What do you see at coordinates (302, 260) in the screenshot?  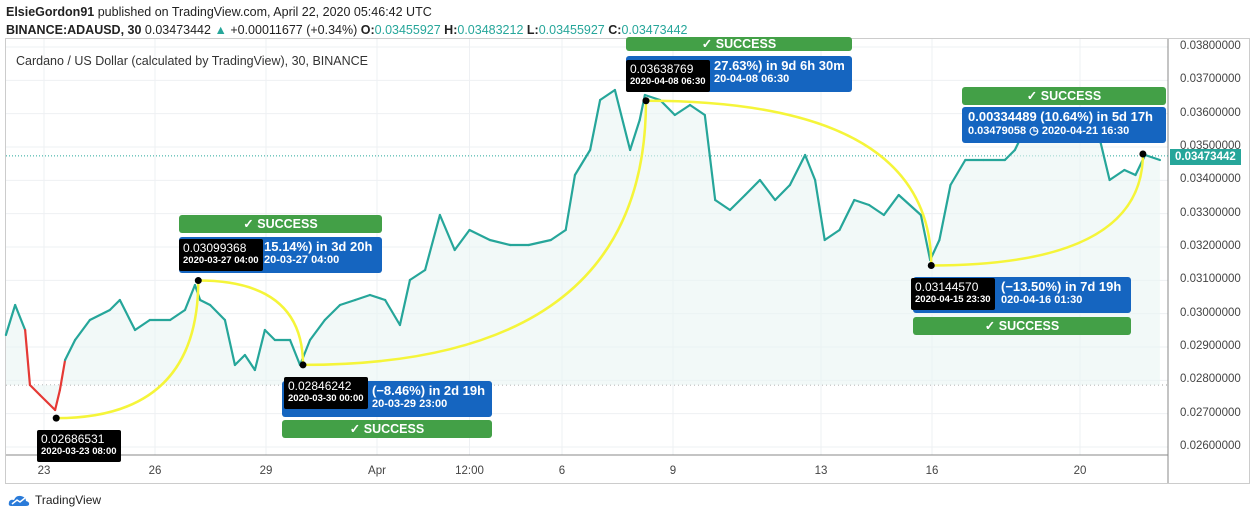 I see `measure-date: 20-03-27 04:00` at bounding box center [302, 260].